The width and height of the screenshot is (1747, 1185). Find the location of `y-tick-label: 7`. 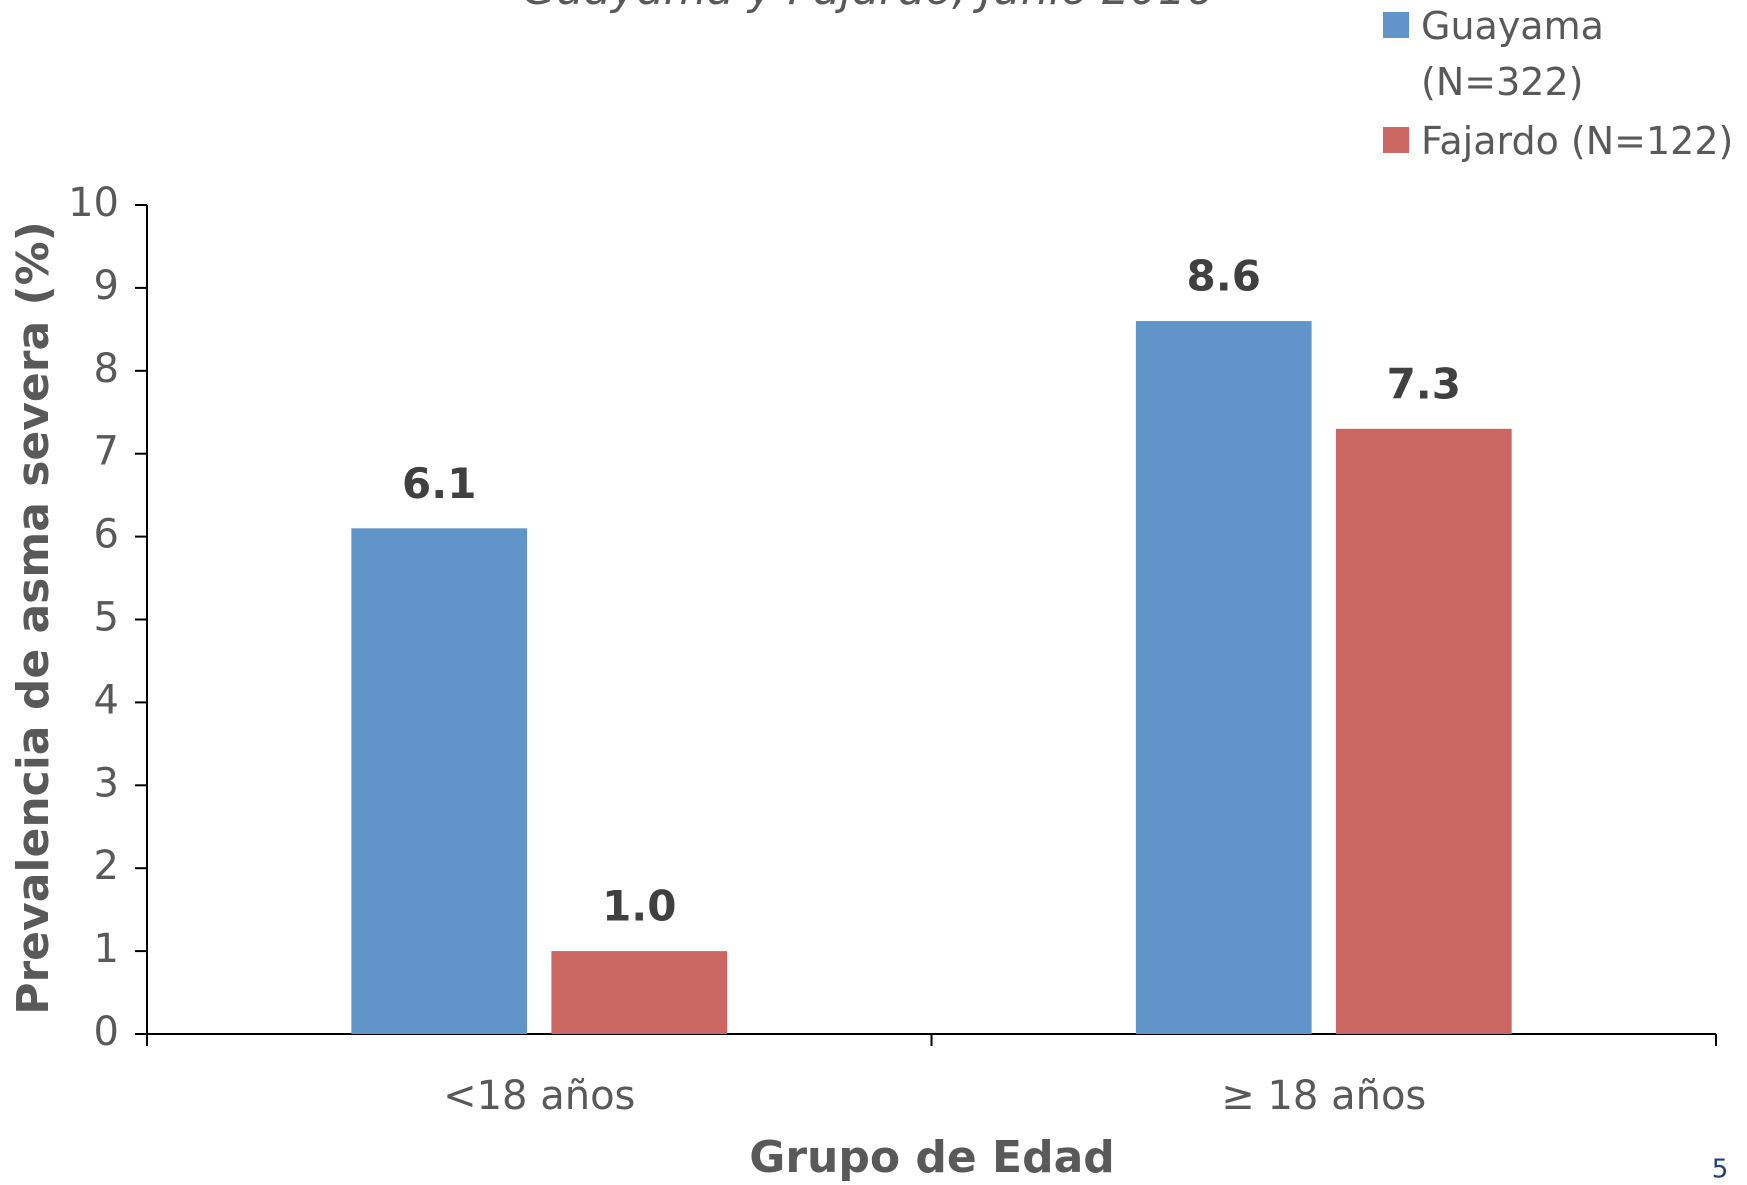

y-tick-label: 7 is located at coordinates (106, 452).